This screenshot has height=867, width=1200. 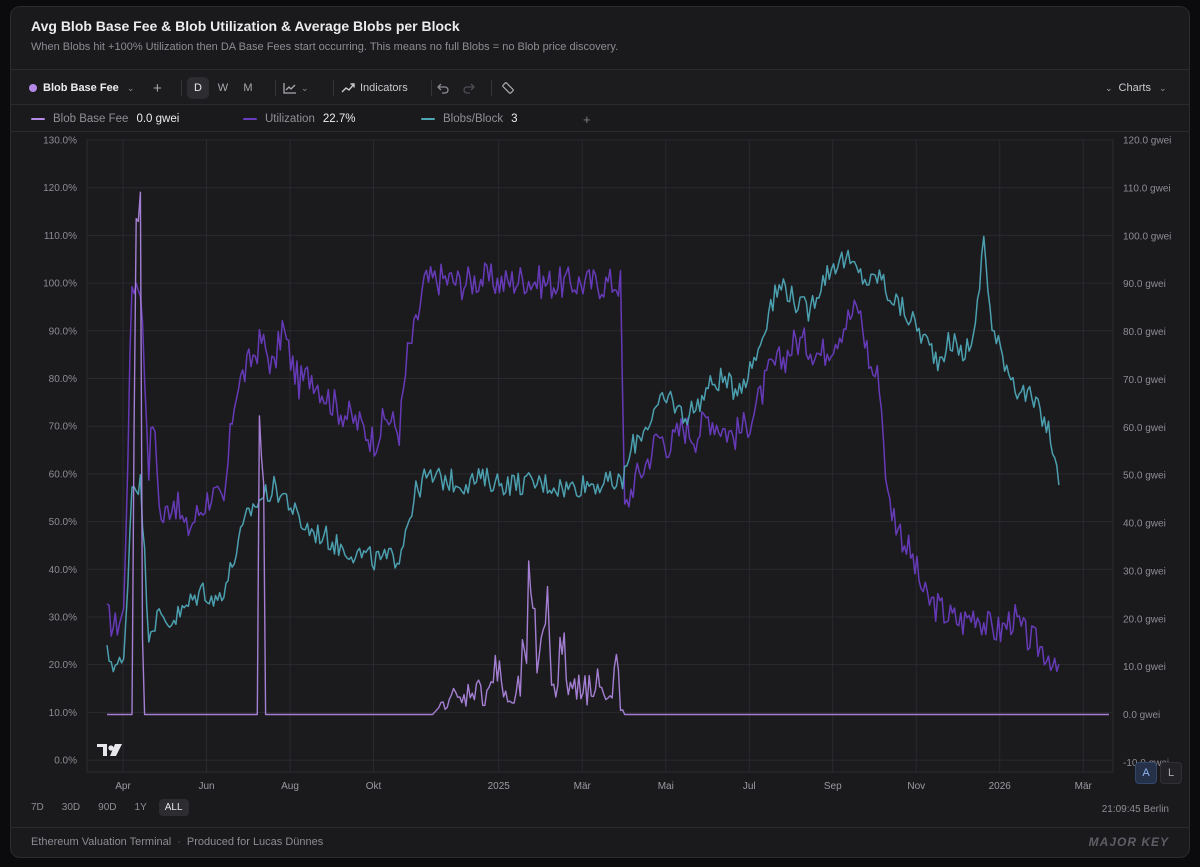 I want to click on add-symbol-button: +, so click(x=157, y=88).